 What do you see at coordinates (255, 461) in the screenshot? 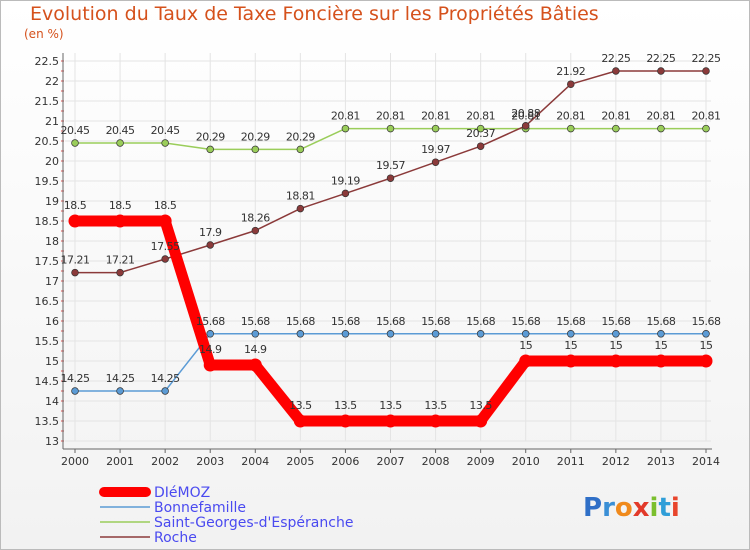
I see `x-tick-label: 2004` at bounding box center [255, 461].